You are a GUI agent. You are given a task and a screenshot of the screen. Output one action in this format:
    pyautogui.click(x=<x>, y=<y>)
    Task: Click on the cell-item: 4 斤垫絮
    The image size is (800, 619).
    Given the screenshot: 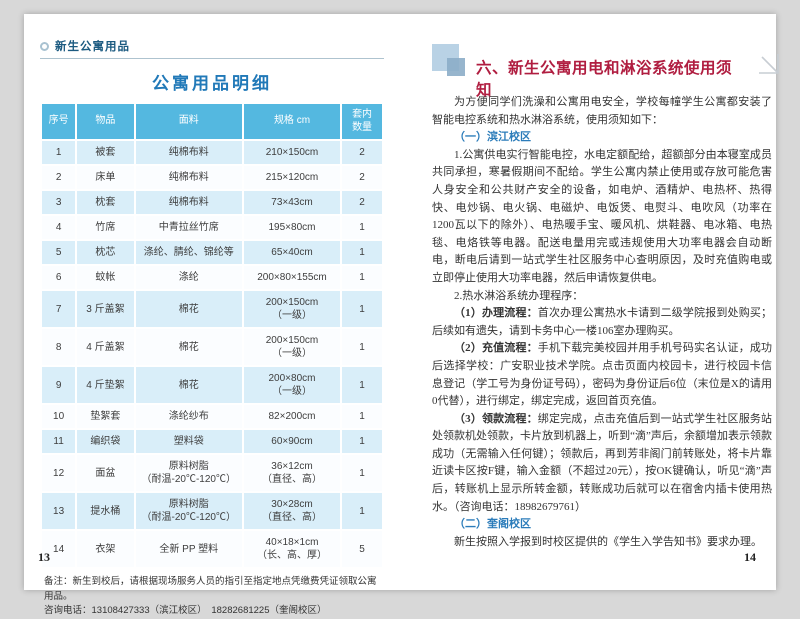 What is the action you would take?
    pyautogui.click(x=105, y=385)
    